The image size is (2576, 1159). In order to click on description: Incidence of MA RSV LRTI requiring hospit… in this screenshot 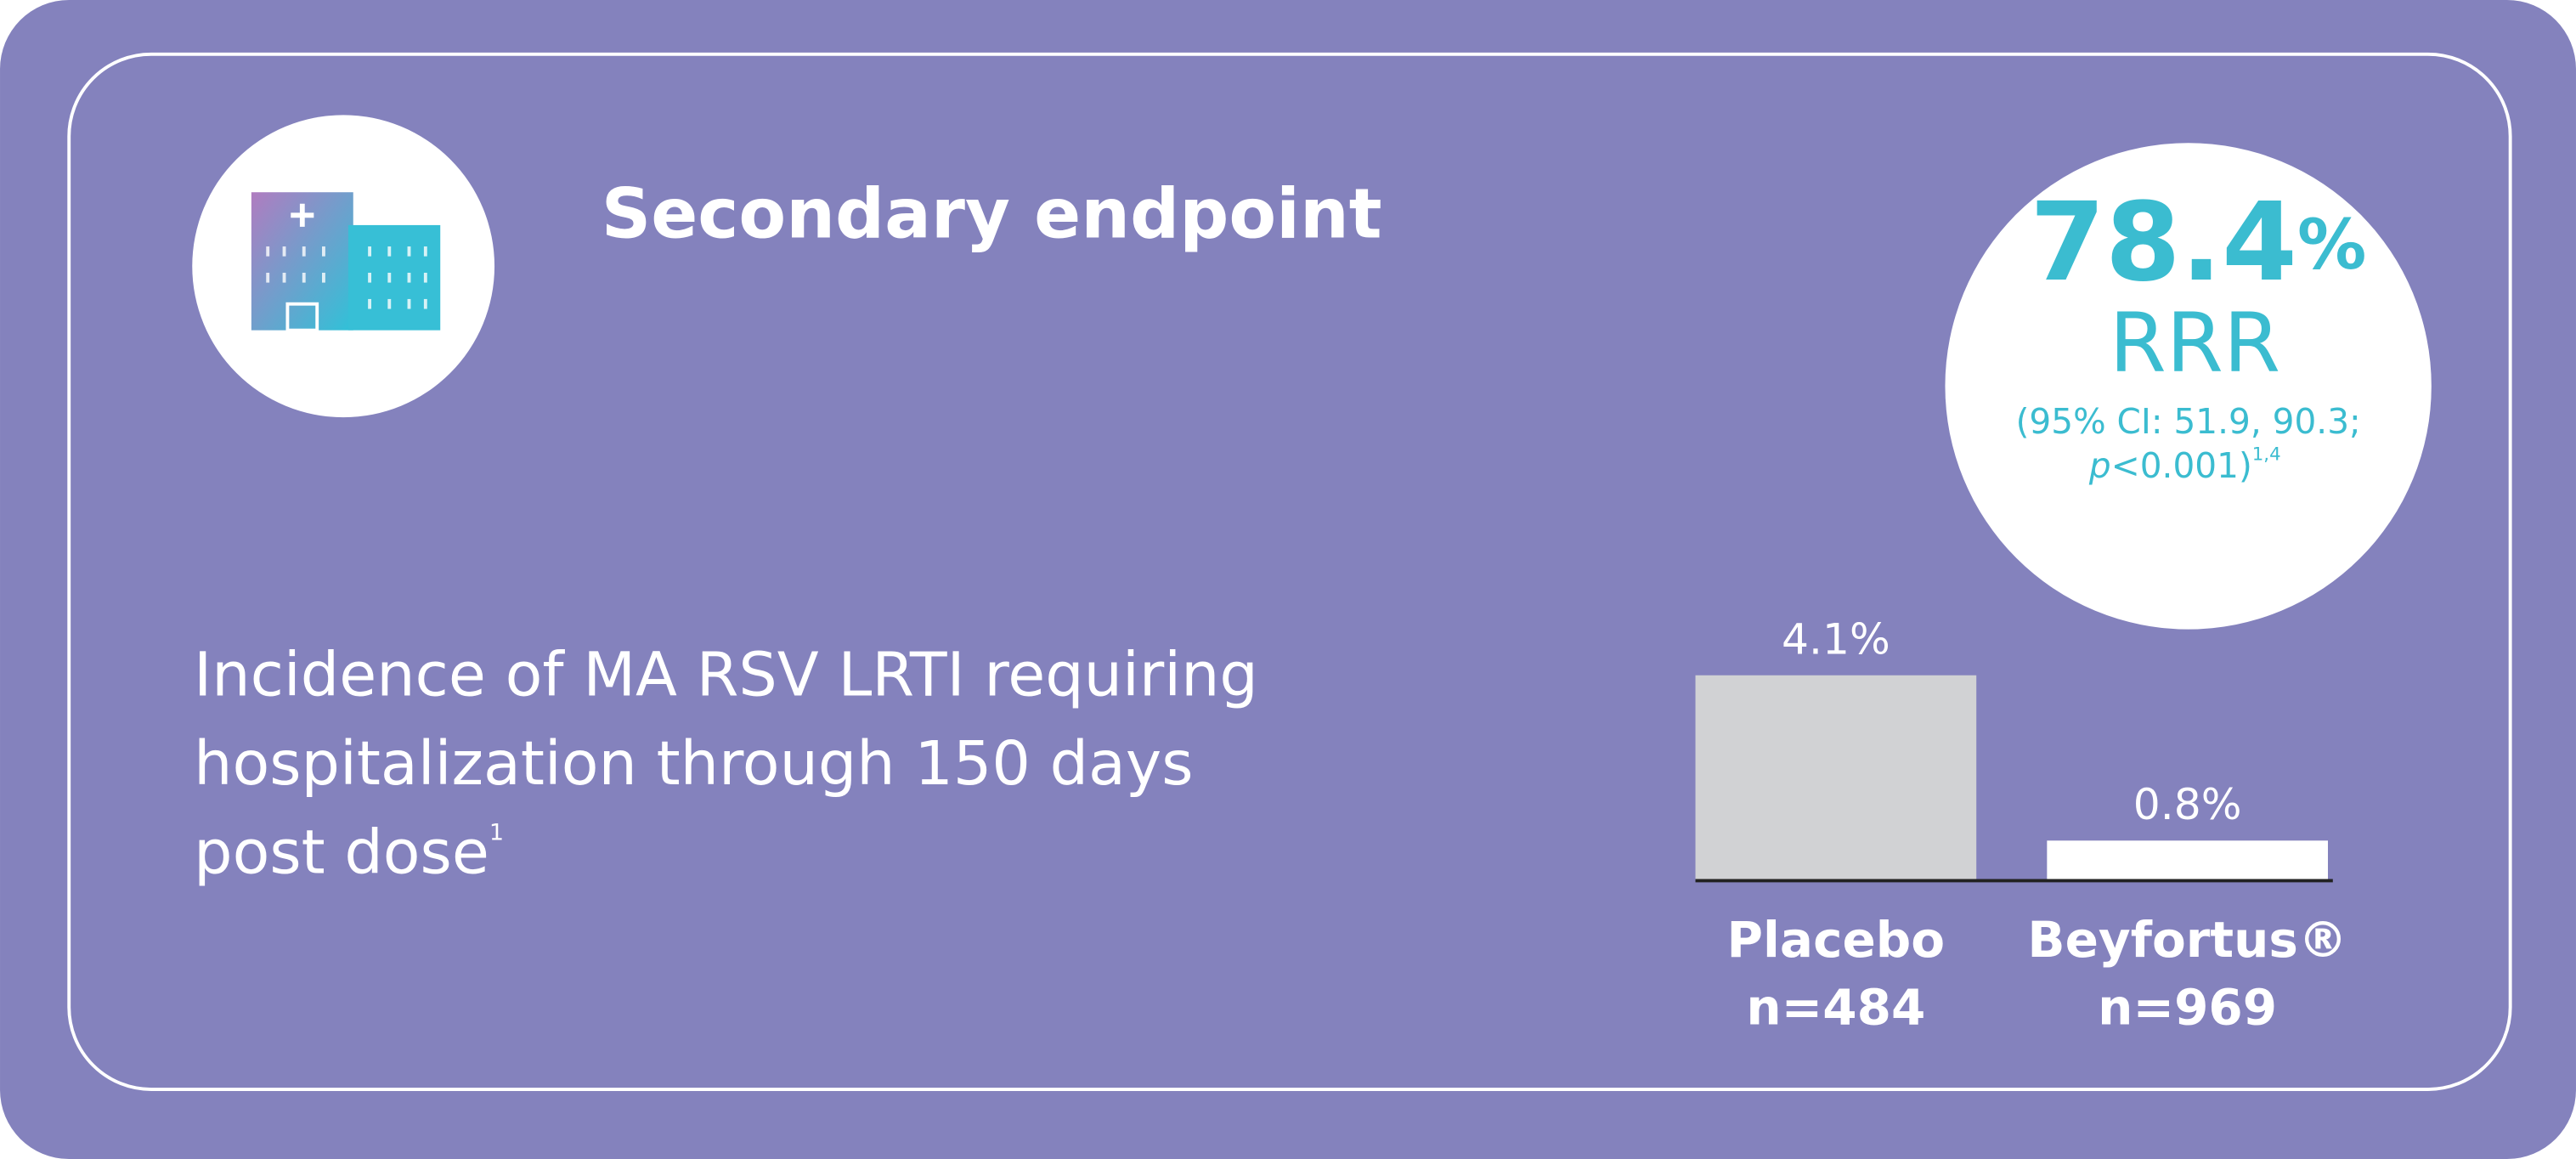, I will do `click(726, 763)`.